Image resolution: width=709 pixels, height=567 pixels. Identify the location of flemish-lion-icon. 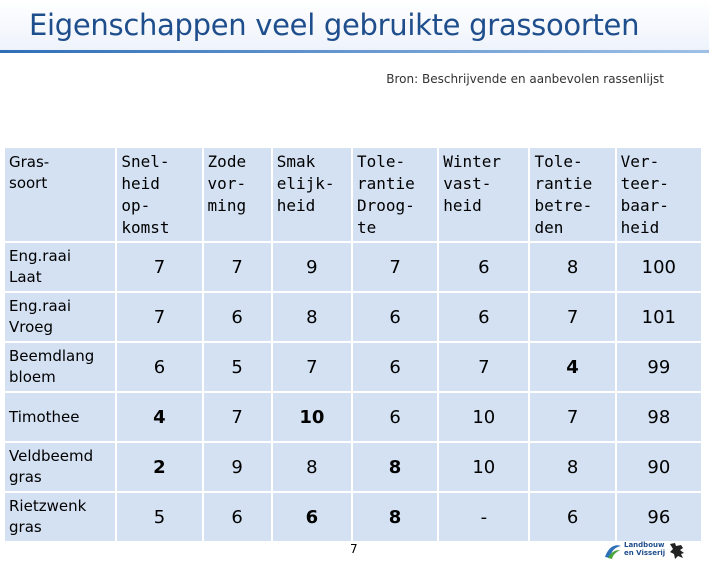
(677, 551).